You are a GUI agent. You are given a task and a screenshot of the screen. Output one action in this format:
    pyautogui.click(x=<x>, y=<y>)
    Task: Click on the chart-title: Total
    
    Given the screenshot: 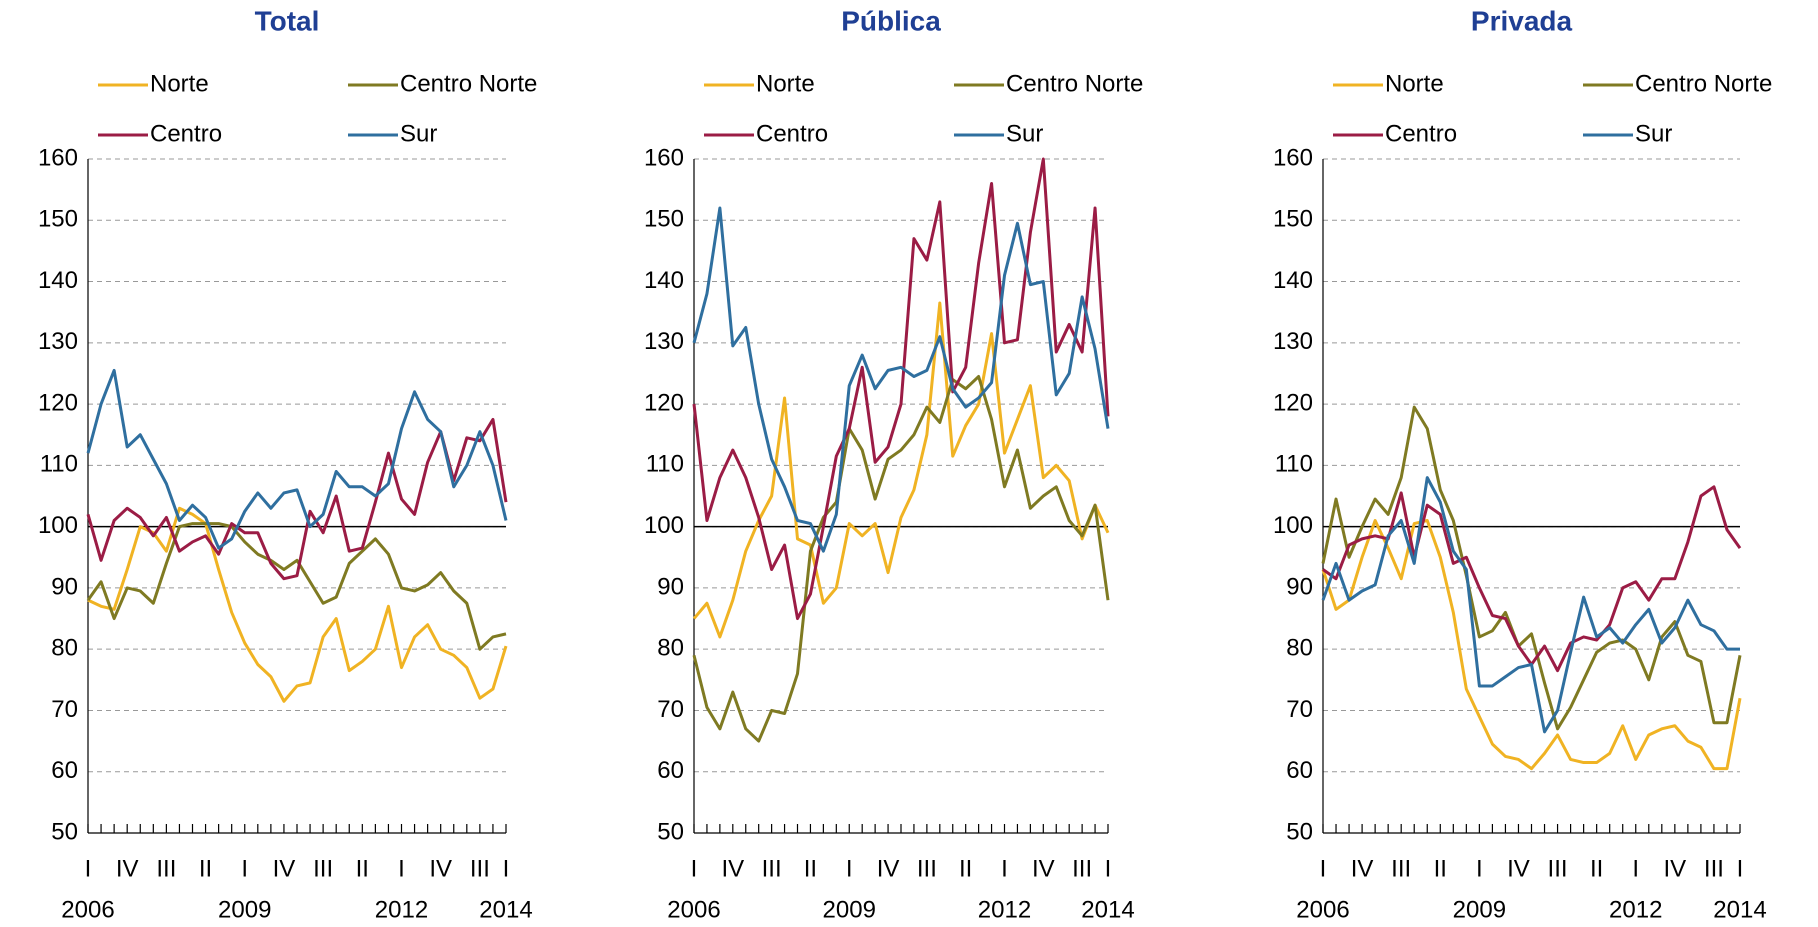 What is the action you would take?
    pyautogui.click(x=287, y=20)
    